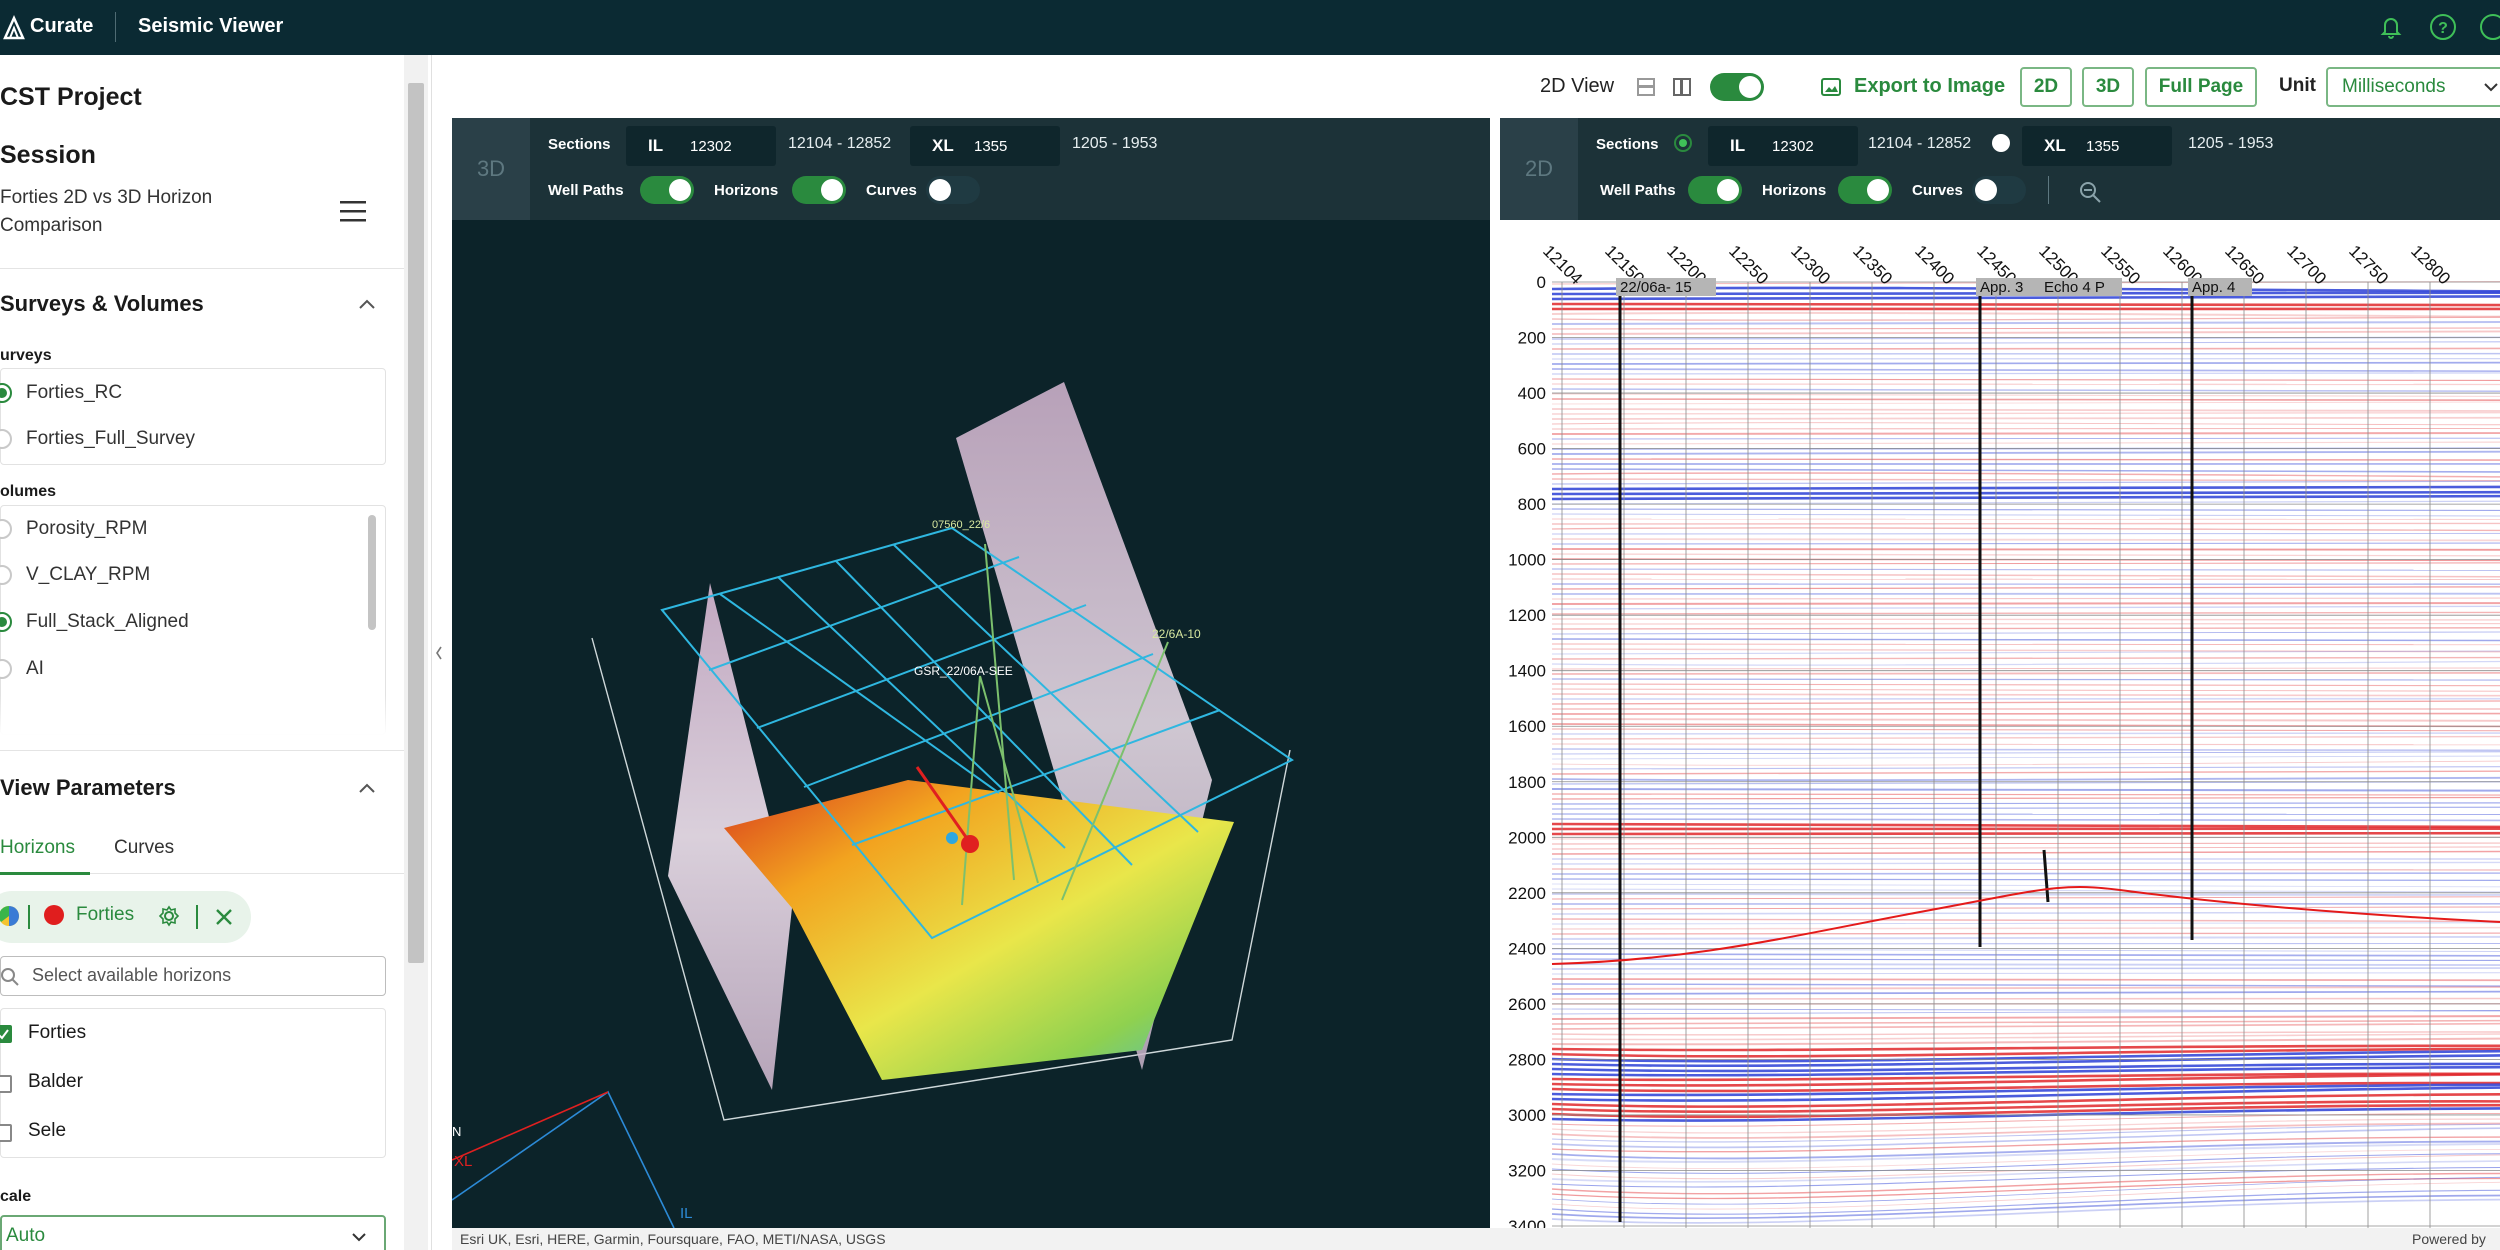  Describe the element at coordinates (1682, 87) in the screenshot. I see `split-layout-icon` at that location.